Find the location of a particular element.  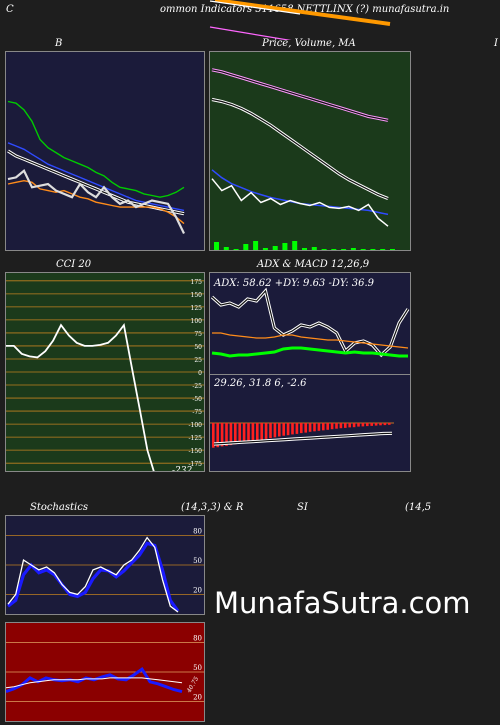

stoch-chart: 80 50 20 is located at coordinates (105, 570).